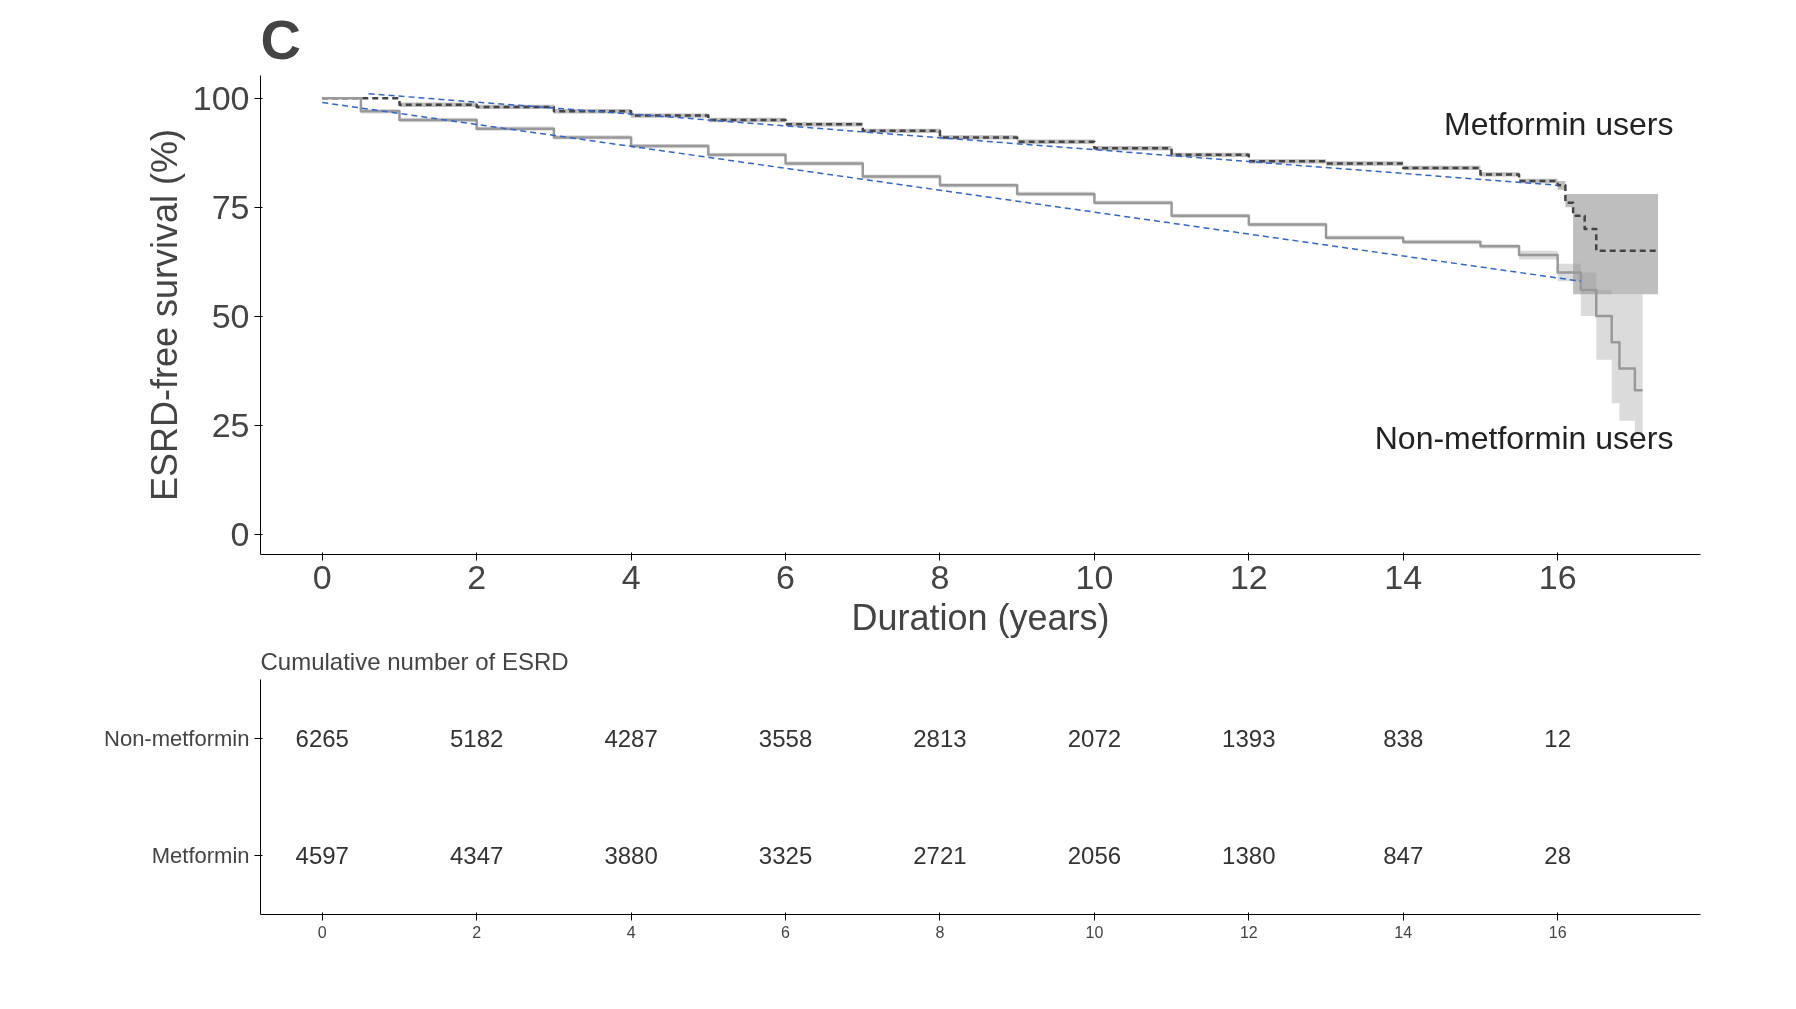  What do you see at coordinates (1094, 738) in the screenshot?
I see `data-label: 2072` at bounding box center [1094, 738].